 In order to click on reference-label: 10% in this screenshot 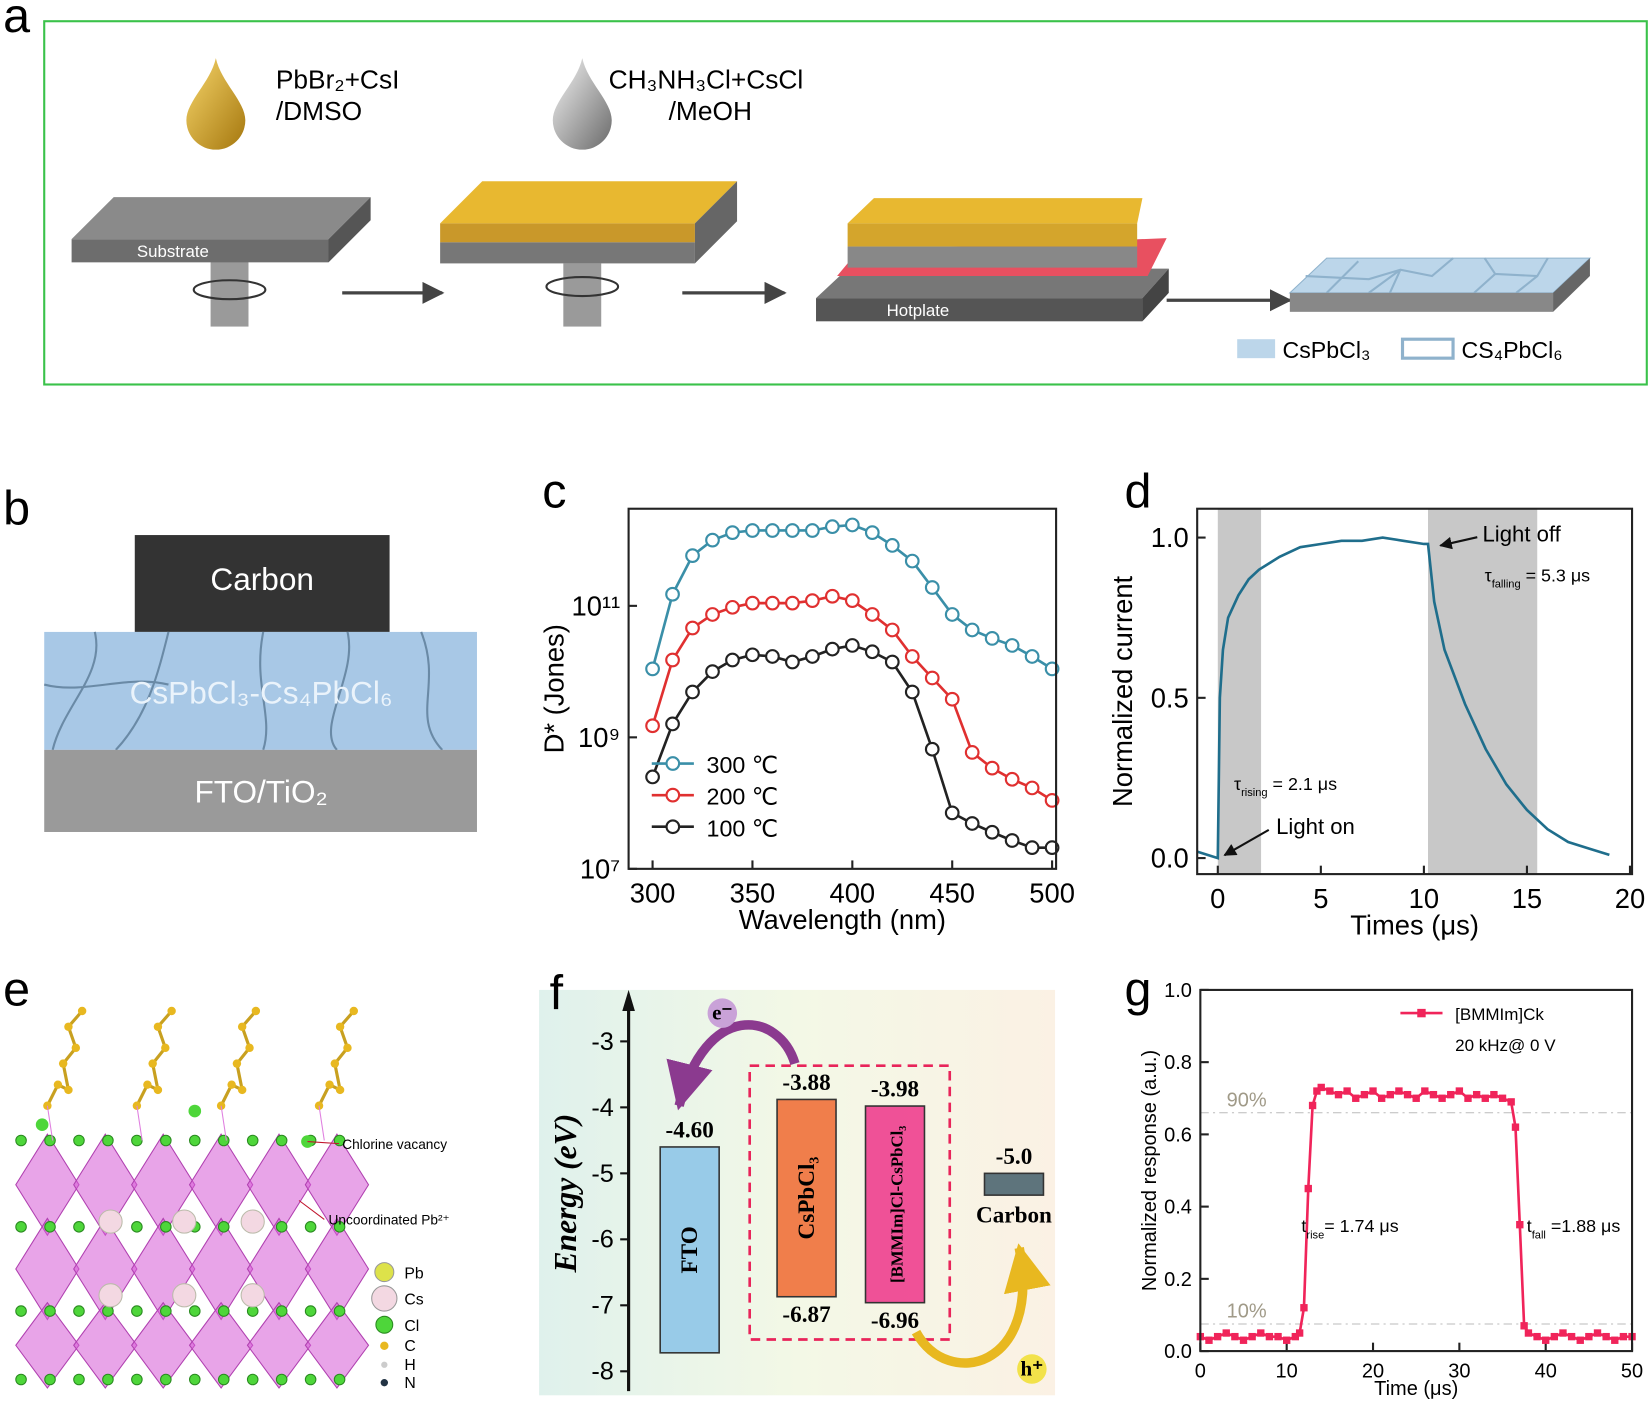, I will do `click(1247, 1312)`.